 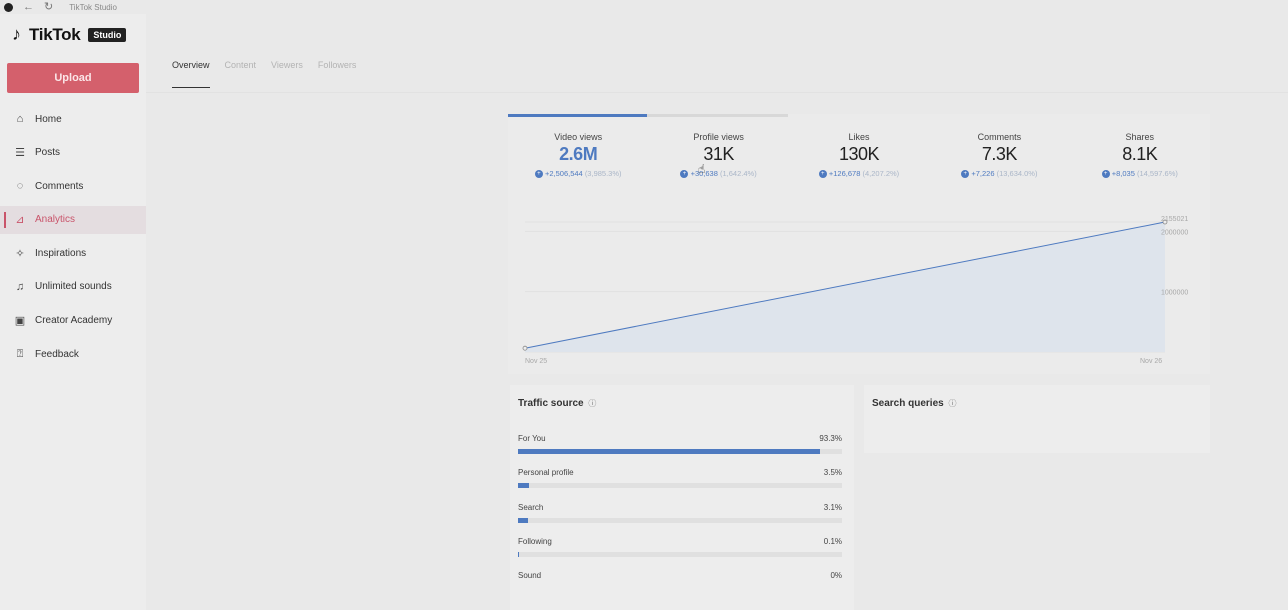 I want to click on metric-label: Video views, so click(x=578, y=137).